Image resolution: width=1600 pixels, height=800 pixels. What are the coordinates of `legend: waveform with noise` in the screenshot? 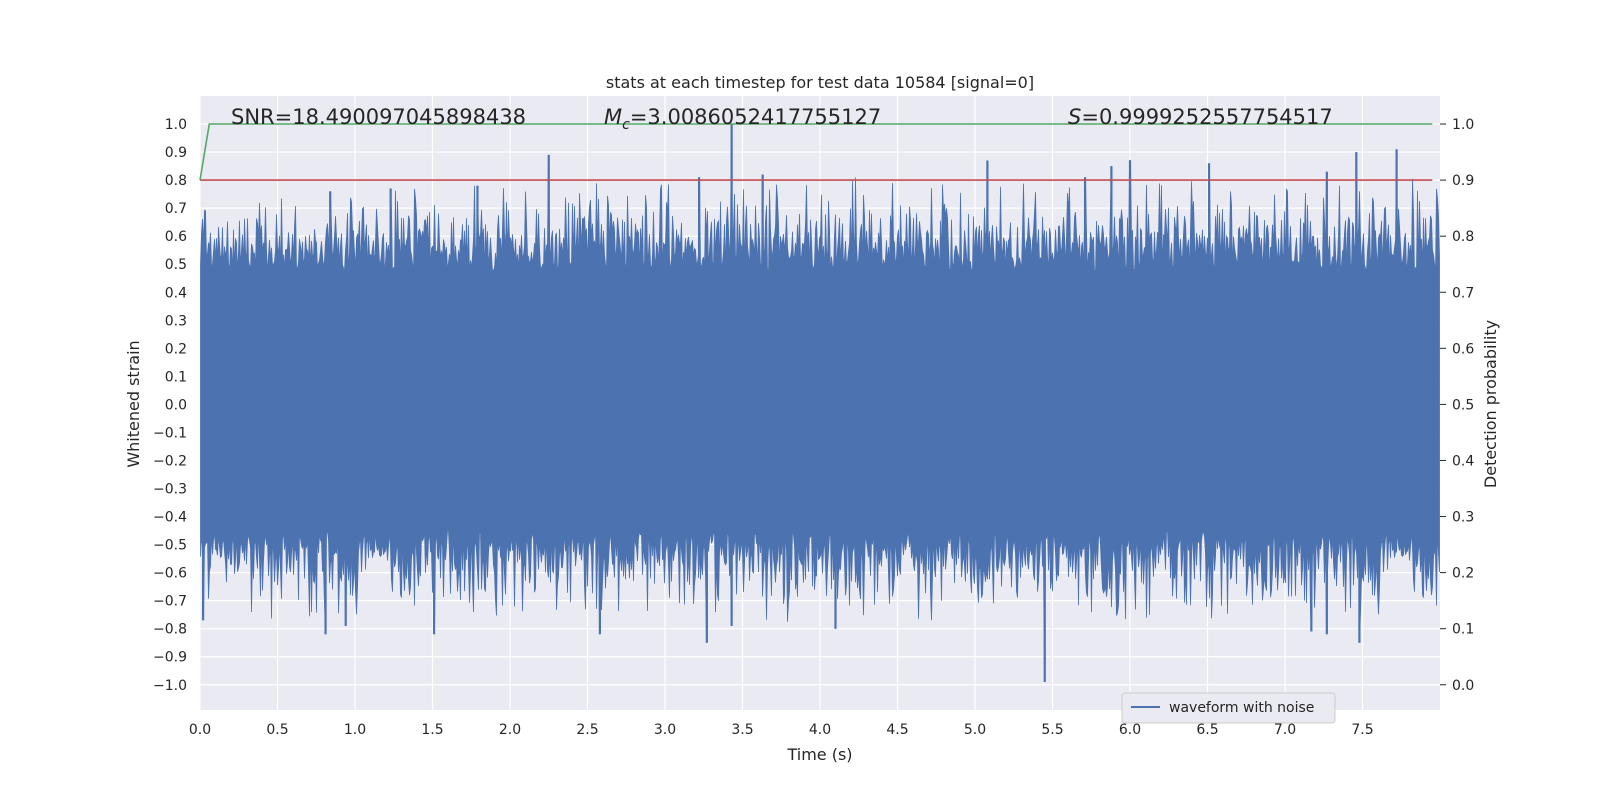 It's located at (1228, 708).